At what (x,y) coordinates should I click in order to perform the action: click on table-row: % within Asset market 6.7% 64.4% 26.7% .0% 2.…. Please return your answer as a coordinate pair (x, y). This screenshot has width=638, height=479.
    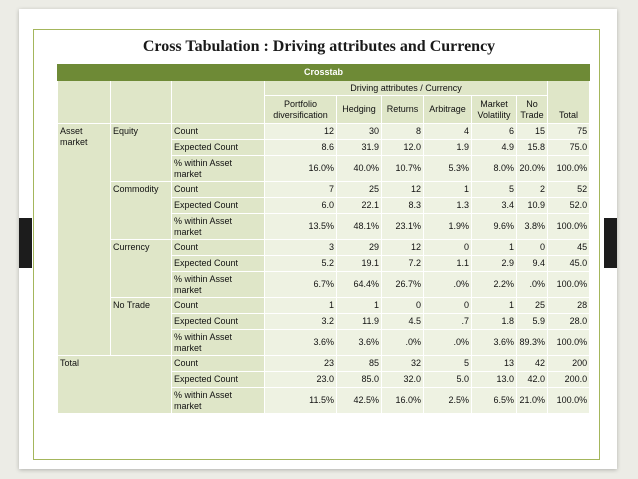
    Looking at the image, I should click on (324, 284).